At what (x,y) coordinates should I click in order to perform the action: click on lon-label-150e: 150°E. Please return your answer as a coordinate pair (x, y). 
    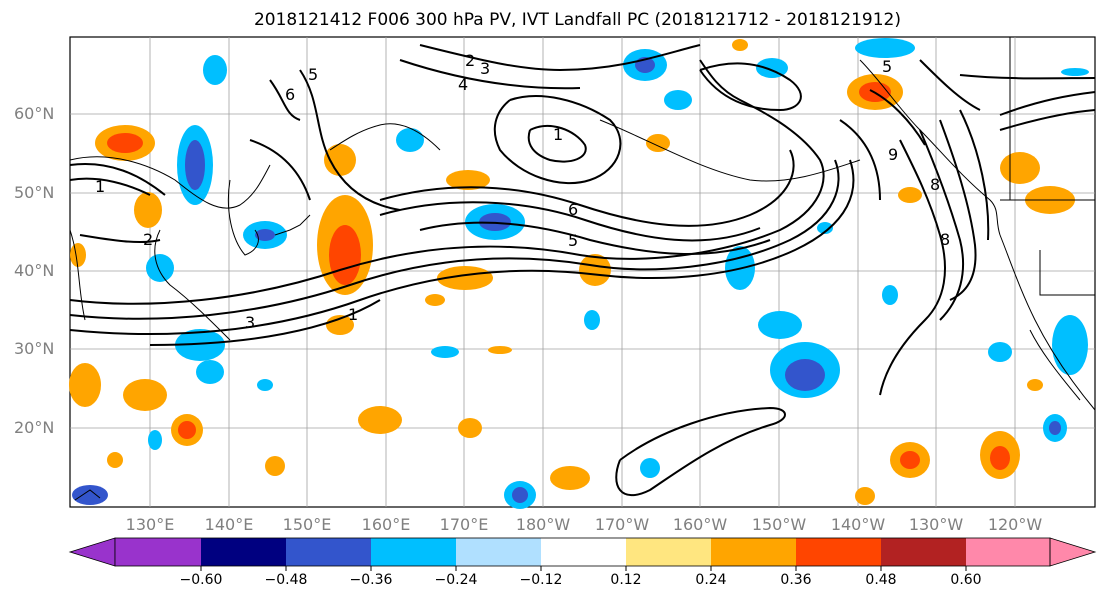
    Looking at the image, I should click on (307, 524).